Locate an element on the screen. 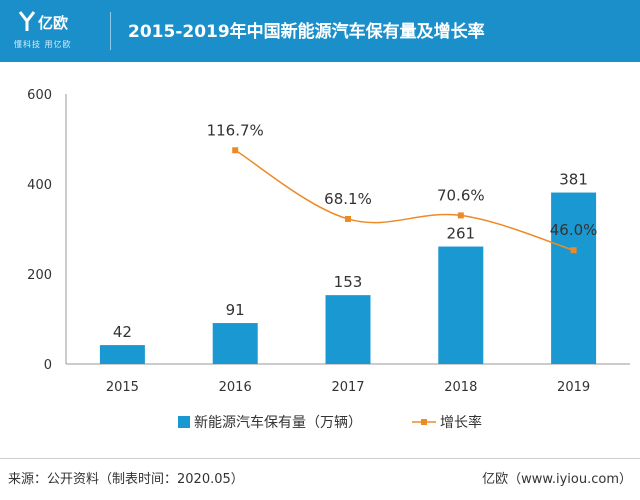 The height and width of the screenshot is (500, 640). x-tick-2015: 2015 is located at coordinates (122, 387).